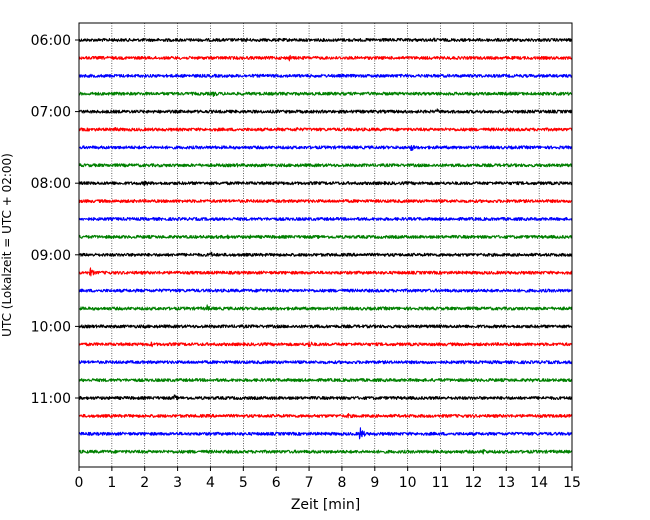  What do you see at coordinates (572, 483) in the screenshot?
I see `x-tick-label: 15` at bounding box center [572, 483].